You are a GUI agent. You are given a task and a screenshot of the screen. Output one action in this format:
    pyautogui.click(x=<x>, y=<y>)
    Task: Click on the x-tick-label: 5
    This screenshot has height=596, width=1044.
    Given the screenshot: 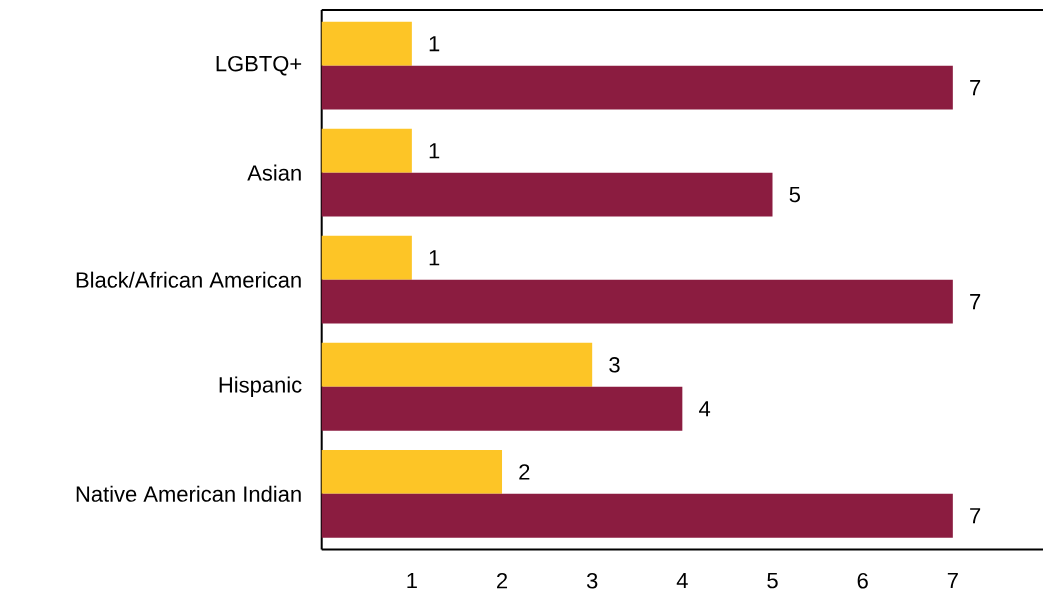 What is the action you would take?
    pyautogui.click(x=772, y=581)
    